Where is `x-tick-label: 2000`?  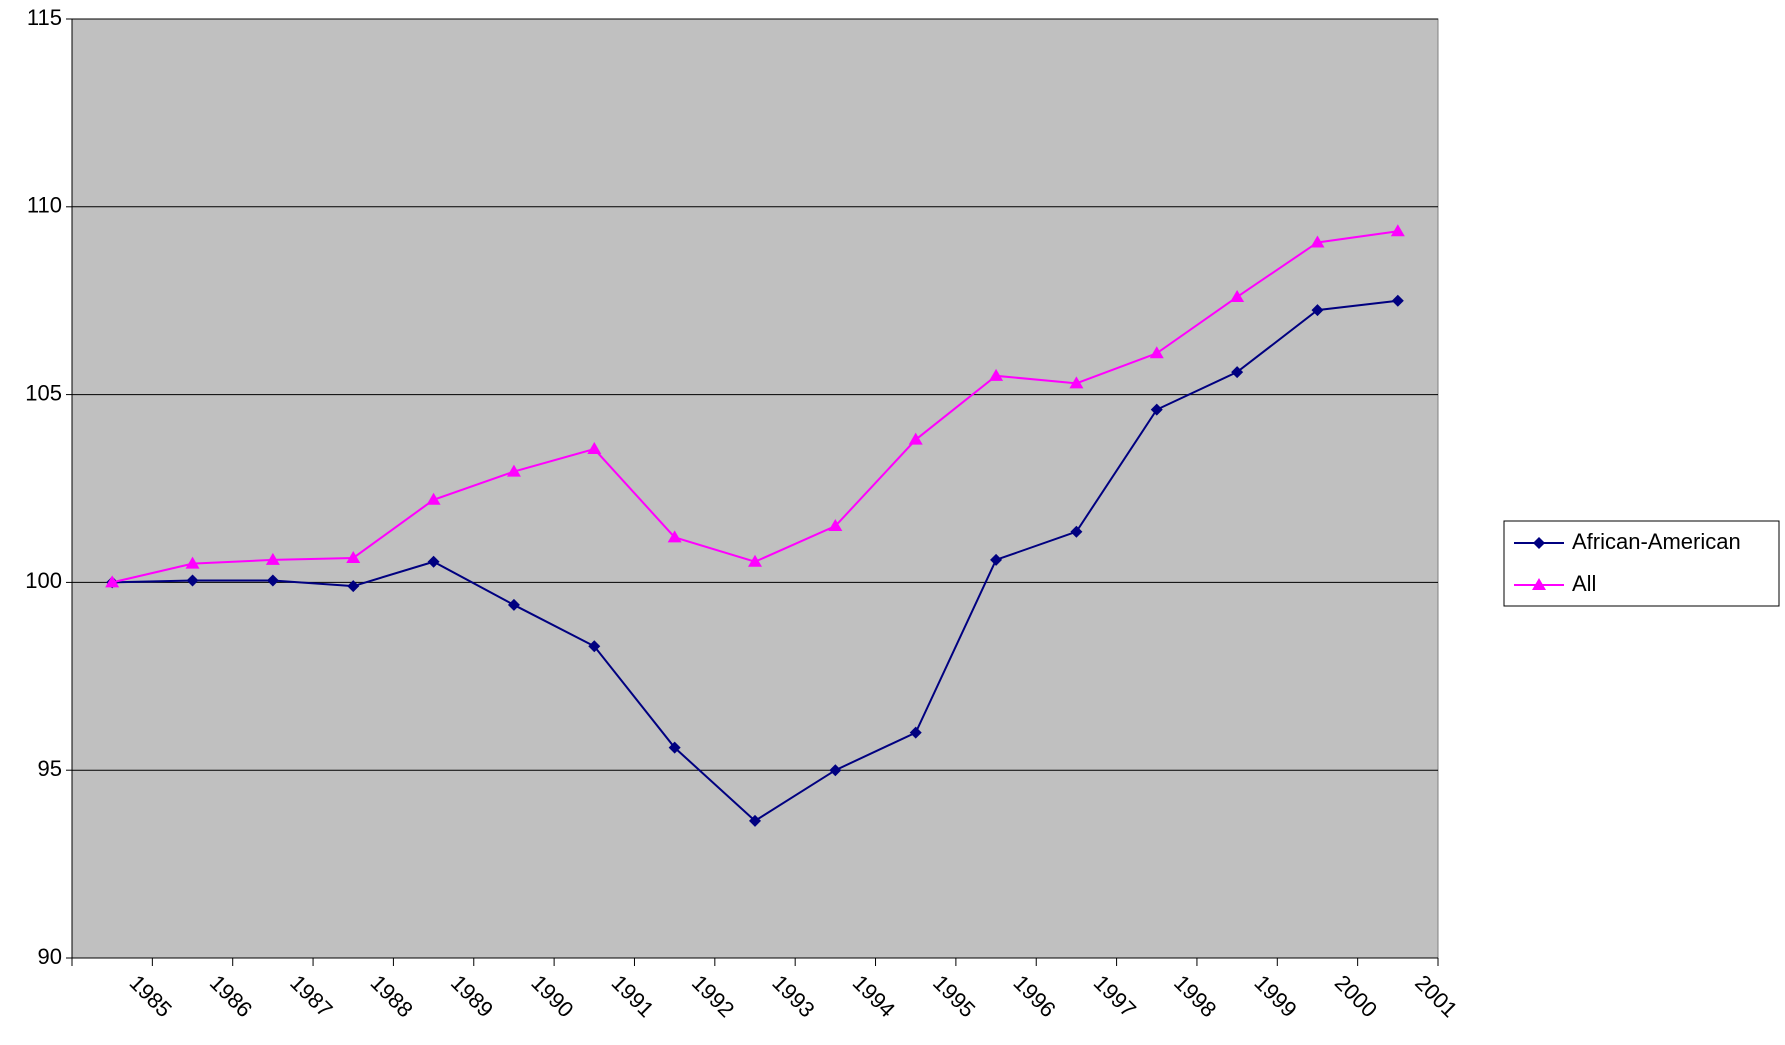
x-tick-label: 2000 is located at coordinates (1356, 996).